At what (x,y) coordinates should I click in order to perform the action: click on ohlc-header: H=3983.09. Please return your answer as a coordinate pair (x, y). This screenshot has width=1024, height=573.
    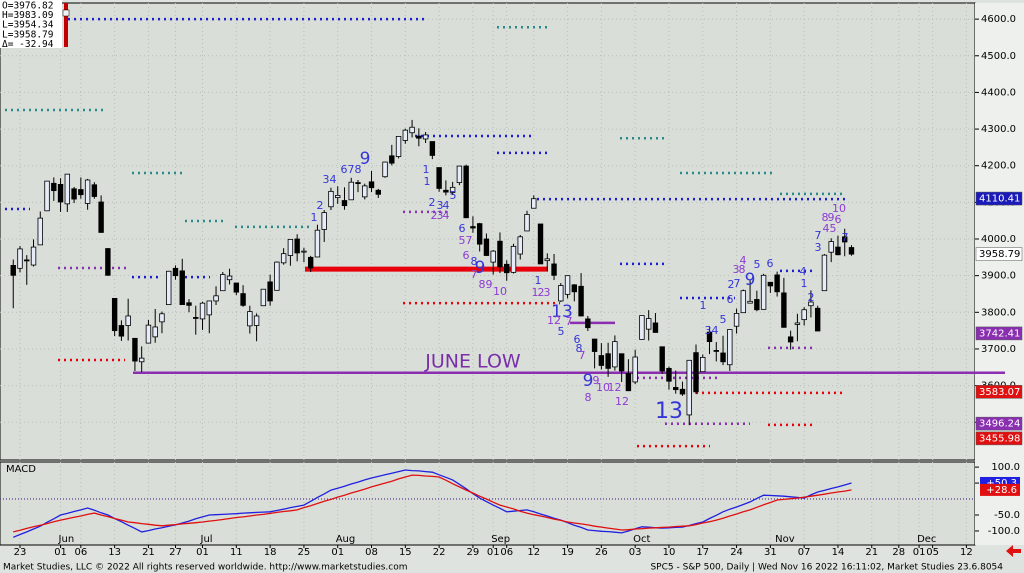
    Looking at the image, I should click on (28, 15).